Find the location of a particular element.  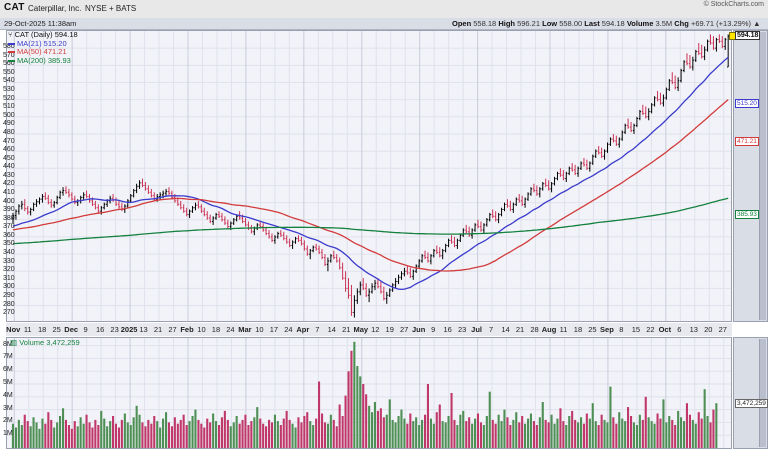

price-tick-270: 270 is located at coordinates (9, 313).